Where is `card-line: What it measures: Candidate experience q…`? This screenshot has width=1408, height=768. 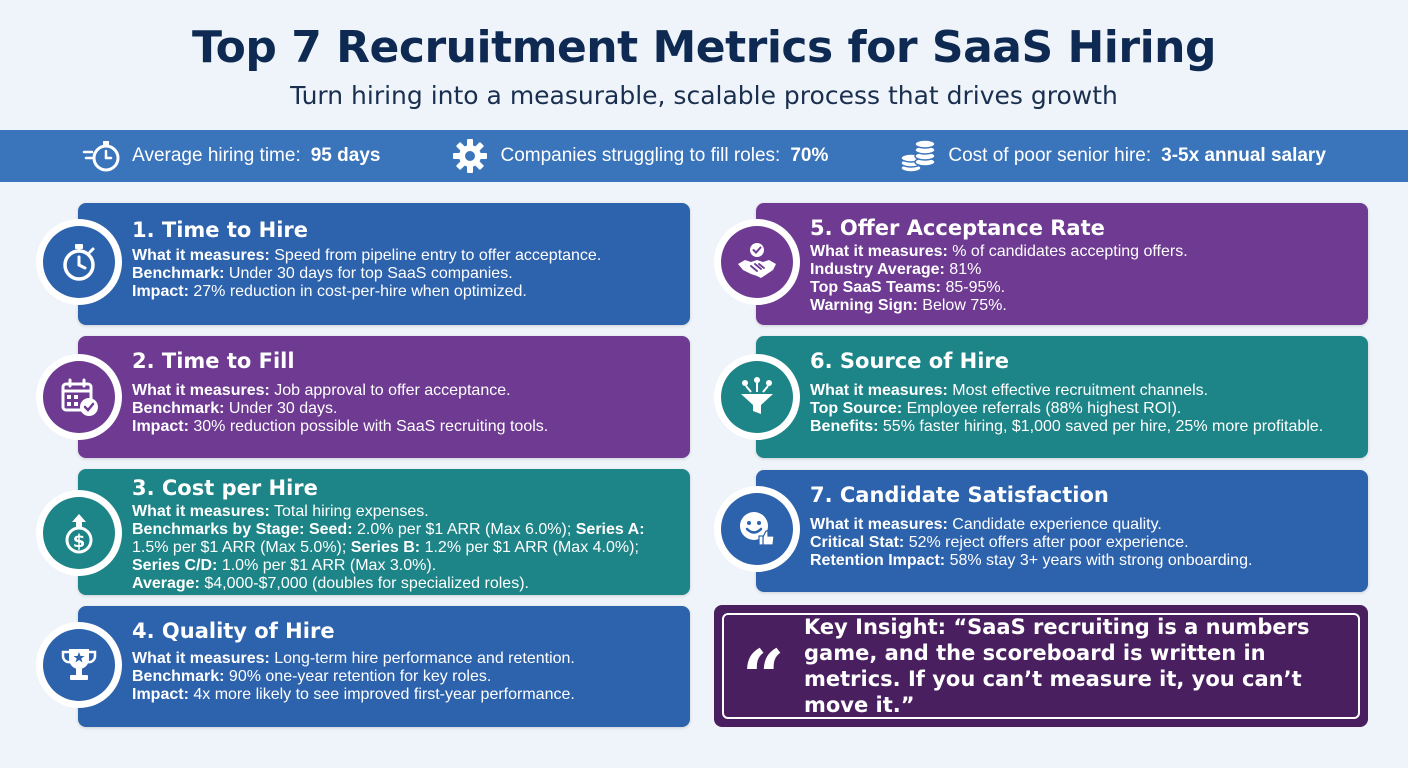 card-line: What it measures: Candidate experience q… is located at coordinates (986, 524).